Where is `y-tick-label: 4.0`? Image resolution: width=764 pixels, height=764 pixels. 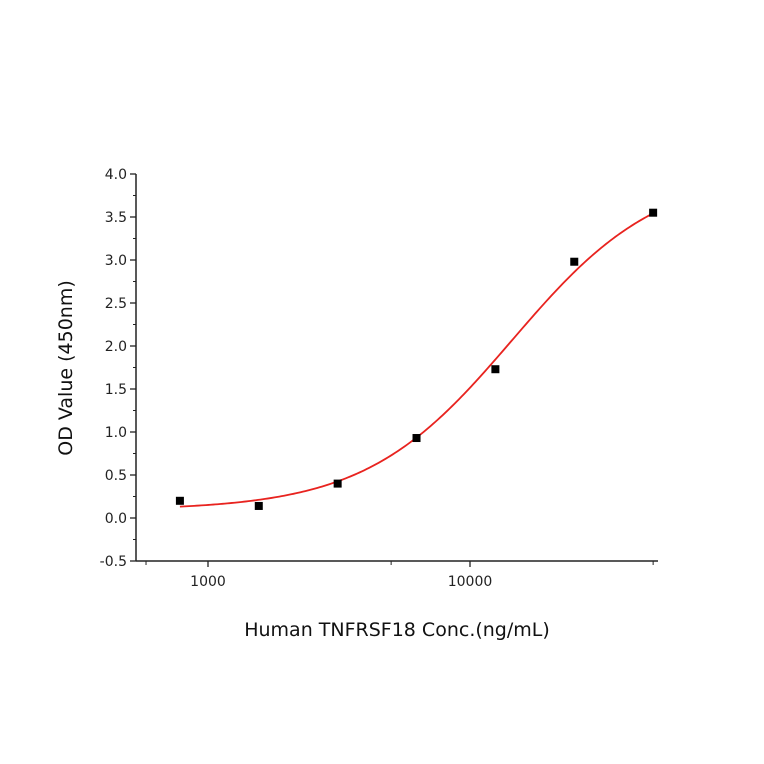
y-tick-label: 4.0 is located at coordinates (116, 175).